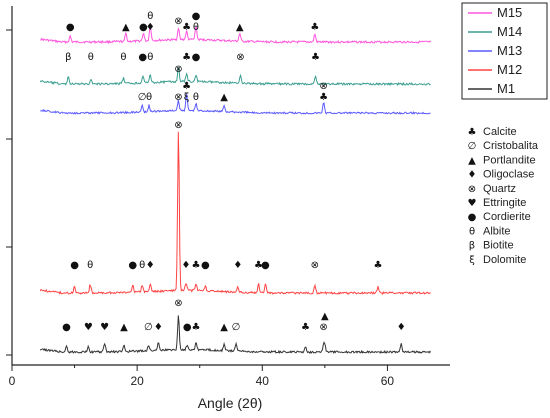 The image size is (550, 418). I want to click on phase-name: Dolomite, so click(504, 260).